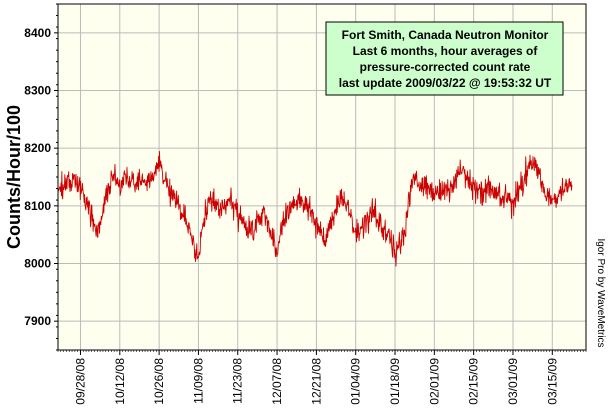 This screenshot has width=608, height=410. Describe the element at coordinates (513, 381) in the screenshot. I see `x-tick-label: 03/01/09` at that location.